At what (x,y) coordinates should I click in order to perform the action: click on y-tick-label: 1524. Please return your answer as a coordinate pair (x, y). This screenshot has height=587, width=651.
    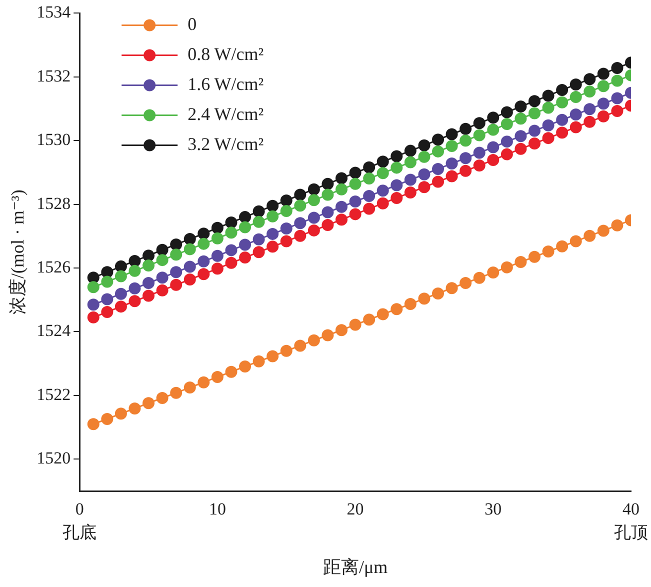
    Looking at the image, I should click on (54, 330).